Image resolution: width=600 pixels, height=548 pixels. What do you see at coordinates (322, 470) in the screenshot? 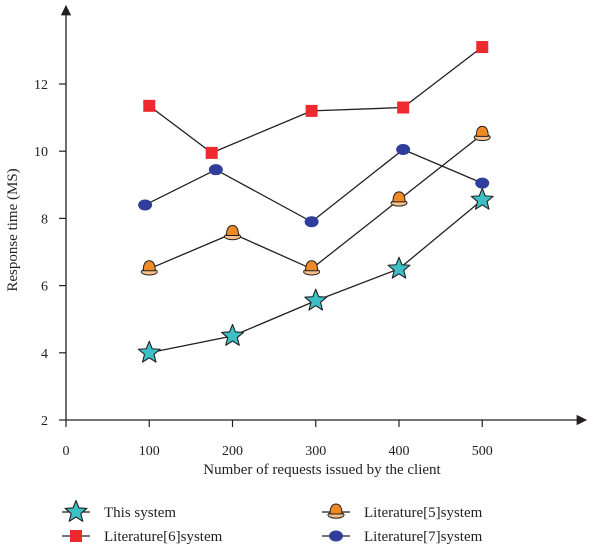
I see `x-axis-title: Number of requests issued by the client` at bounding box center [322, 470].